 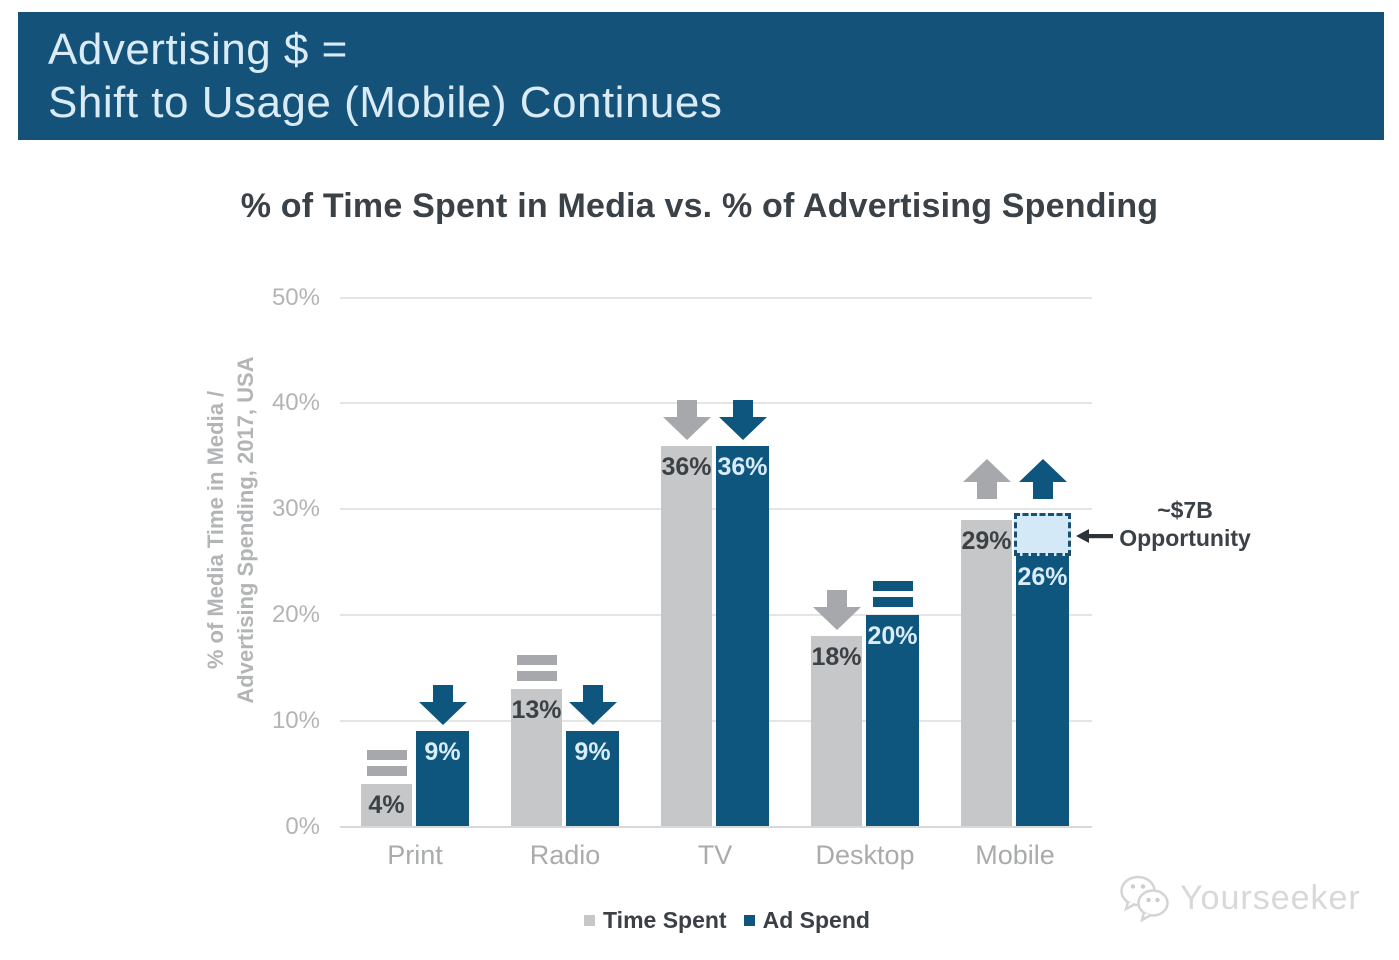 I want to click on bar-radio-ad-spend, so click(x=592, y=779).